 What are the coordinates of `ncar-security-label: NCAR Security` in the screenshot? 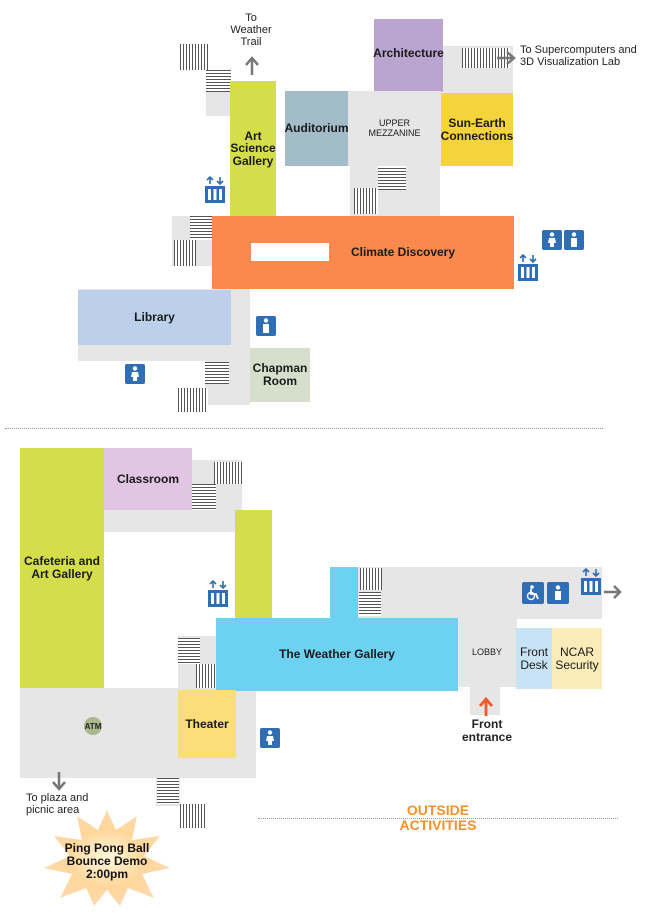 It's located at (577, 658).